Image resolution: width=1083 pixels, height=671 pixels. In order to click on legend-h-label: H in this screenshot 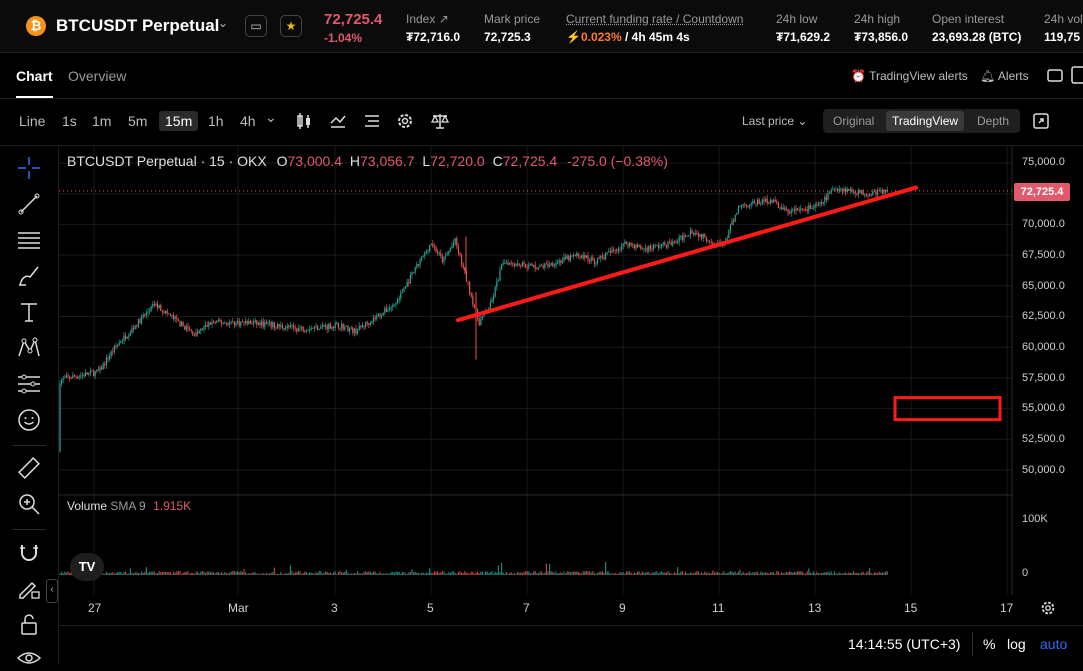, I will do `click(354, 161)`.